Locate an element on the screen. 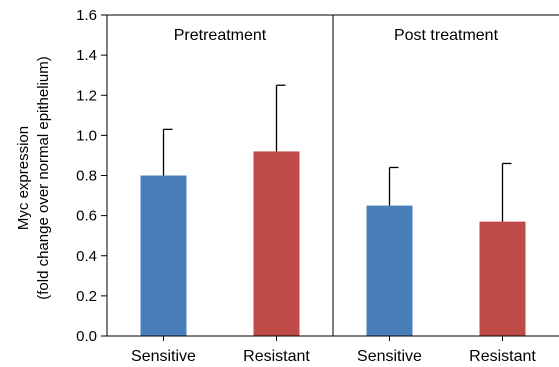  y-tick-label: 0.8 is located at coordinates (86, 176).